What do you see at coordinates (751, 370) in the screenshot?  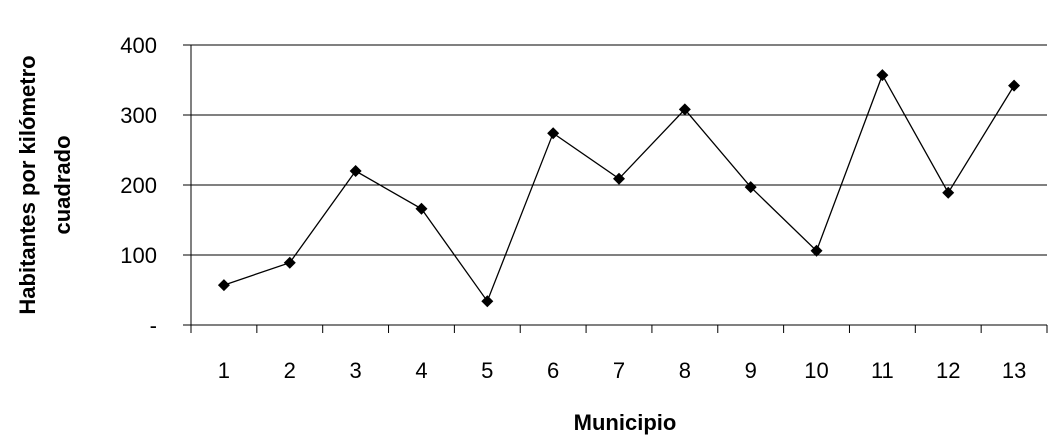 I see `x-tick-label-9: 9` at bounding box center [751, 370].